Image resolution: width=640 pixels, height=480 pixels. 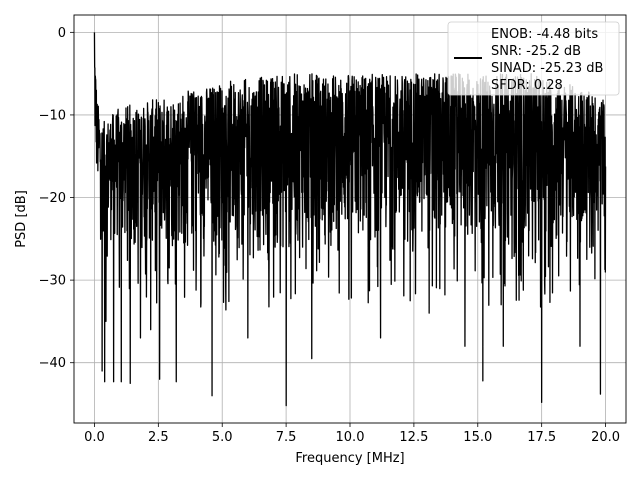 I want to click on legend-box, so click(x=533, y=58).